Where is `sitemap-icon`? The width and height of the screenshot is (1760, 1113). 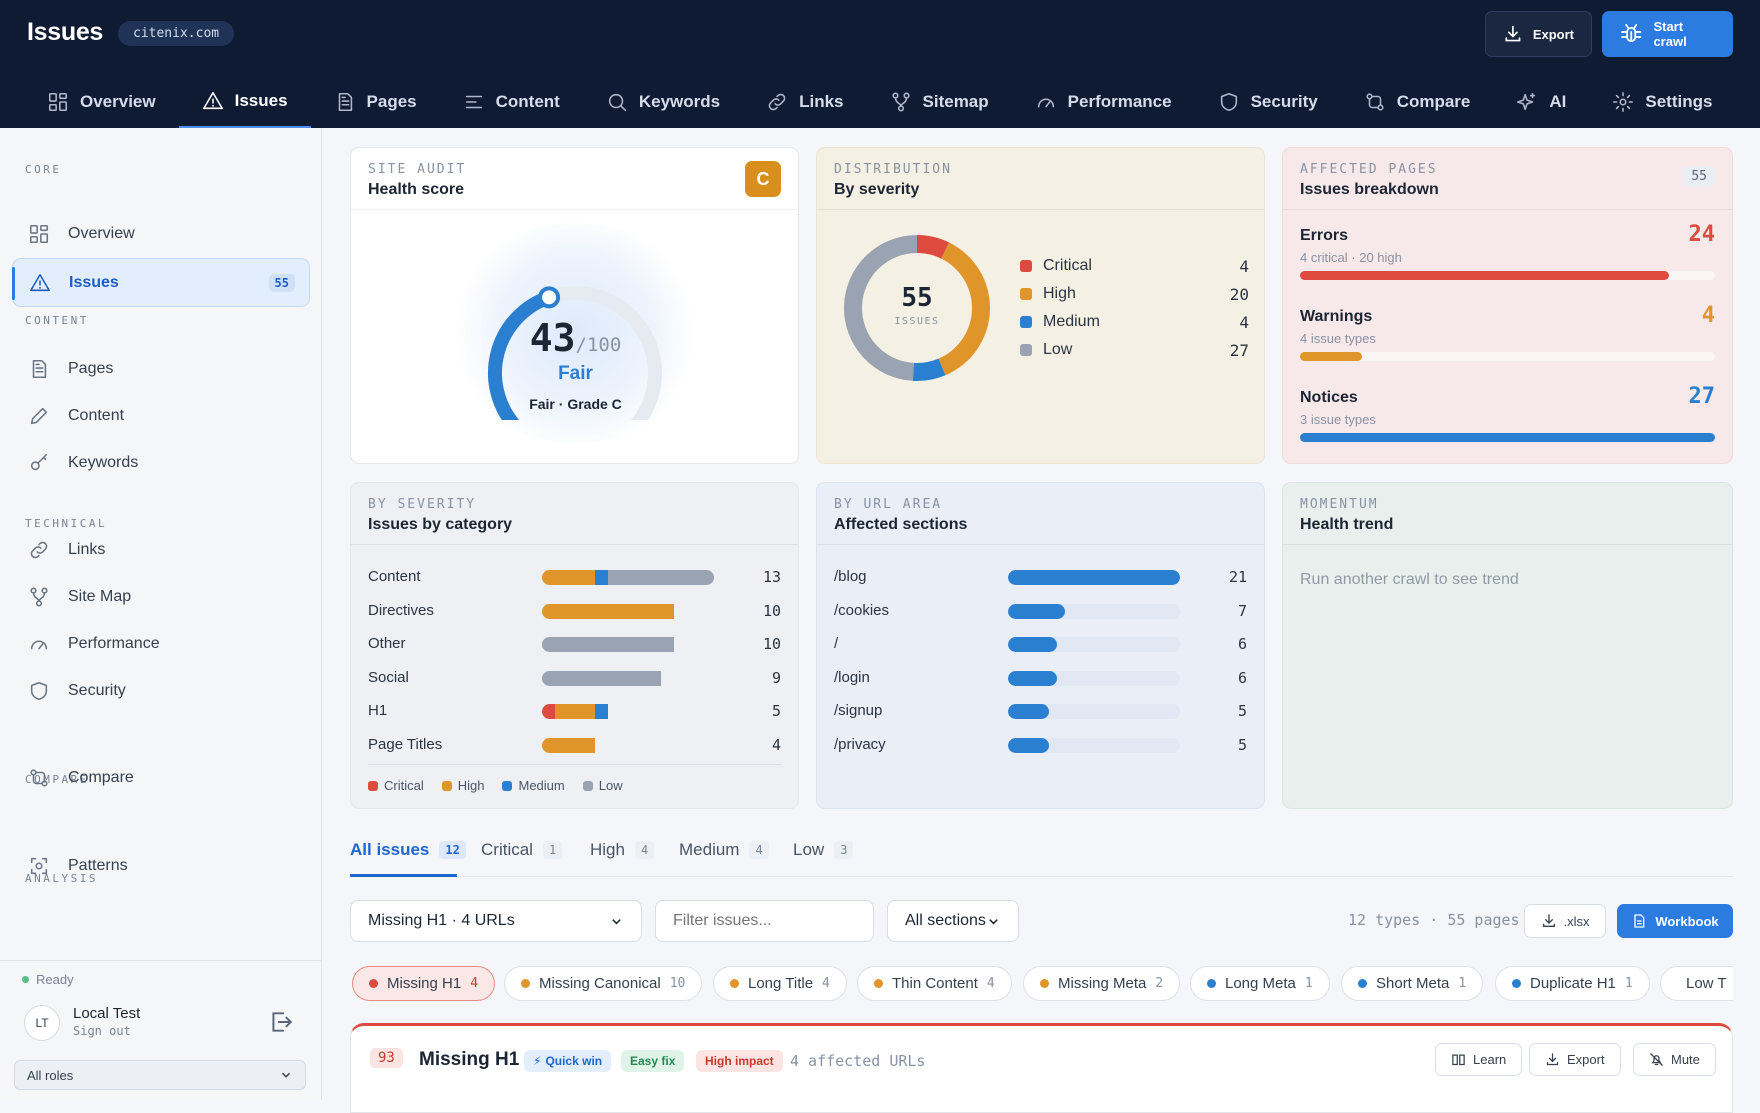
sitemap-icon is located at coordinates (900, 102).